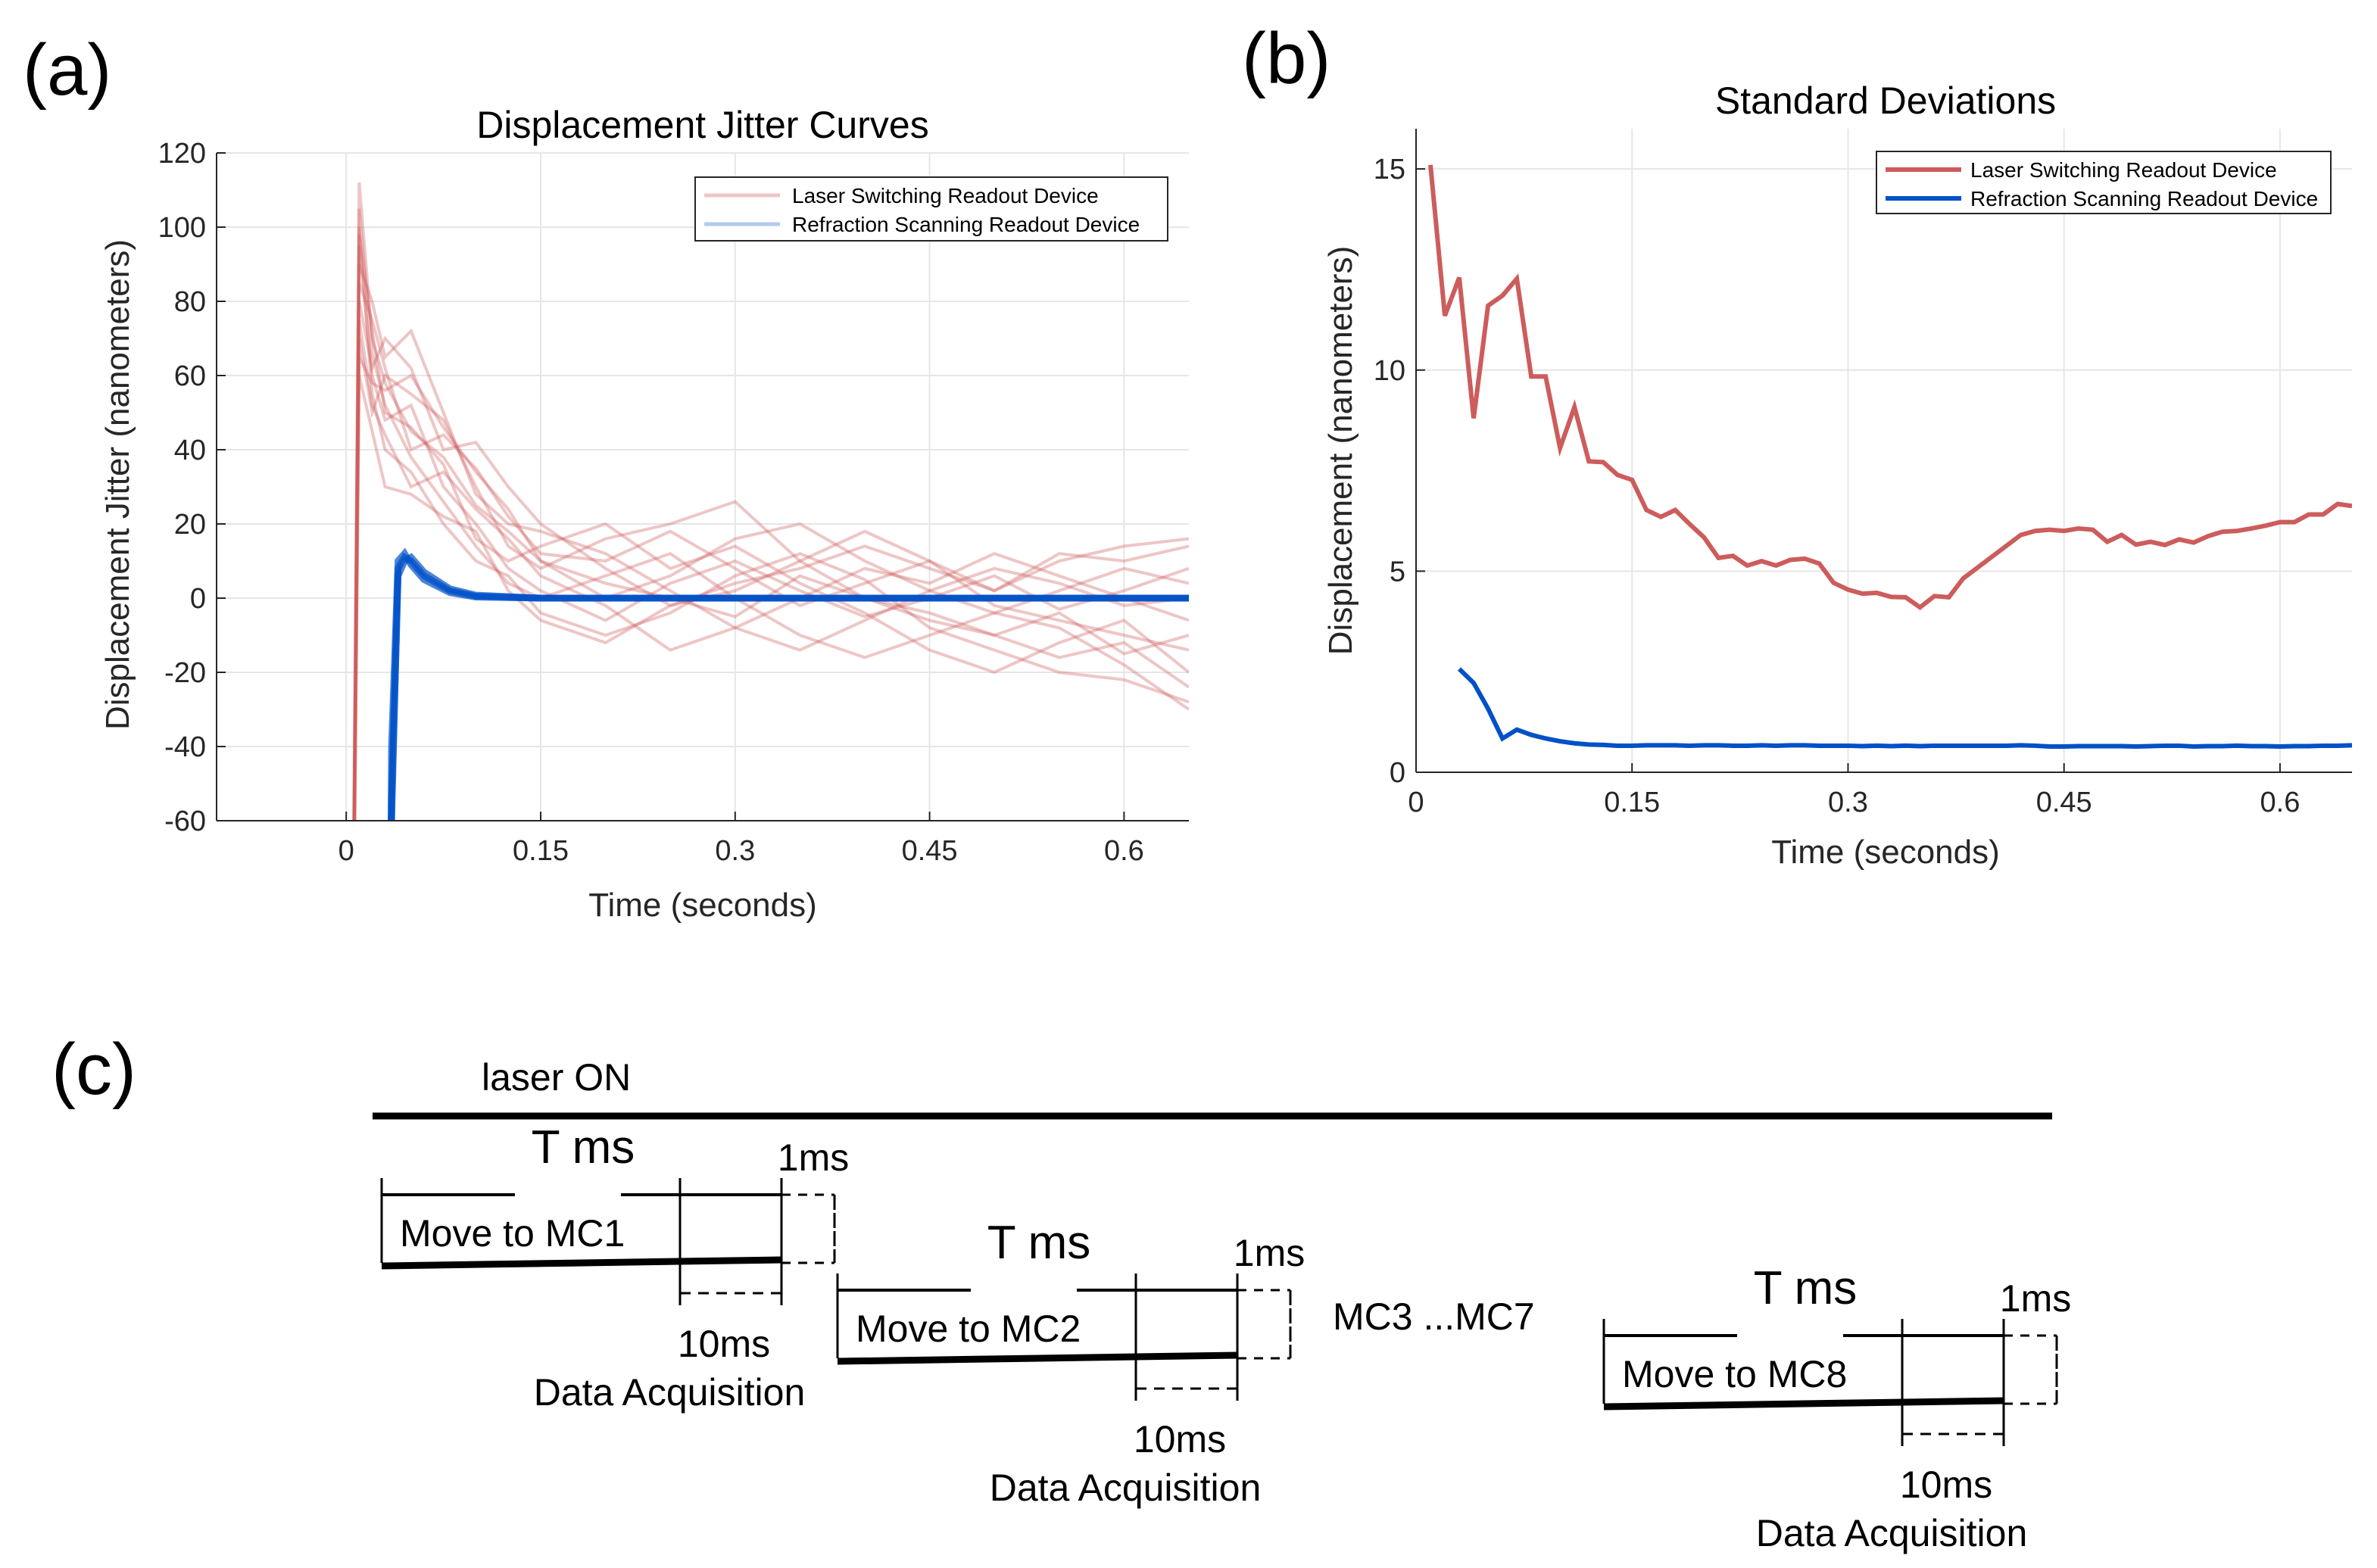 This screenshot has width=2377, height=1568. What do you see at coordinates (190, 525) in the screenshot?
I see `y-tick-label: 20` at bounding box center [190, 525].